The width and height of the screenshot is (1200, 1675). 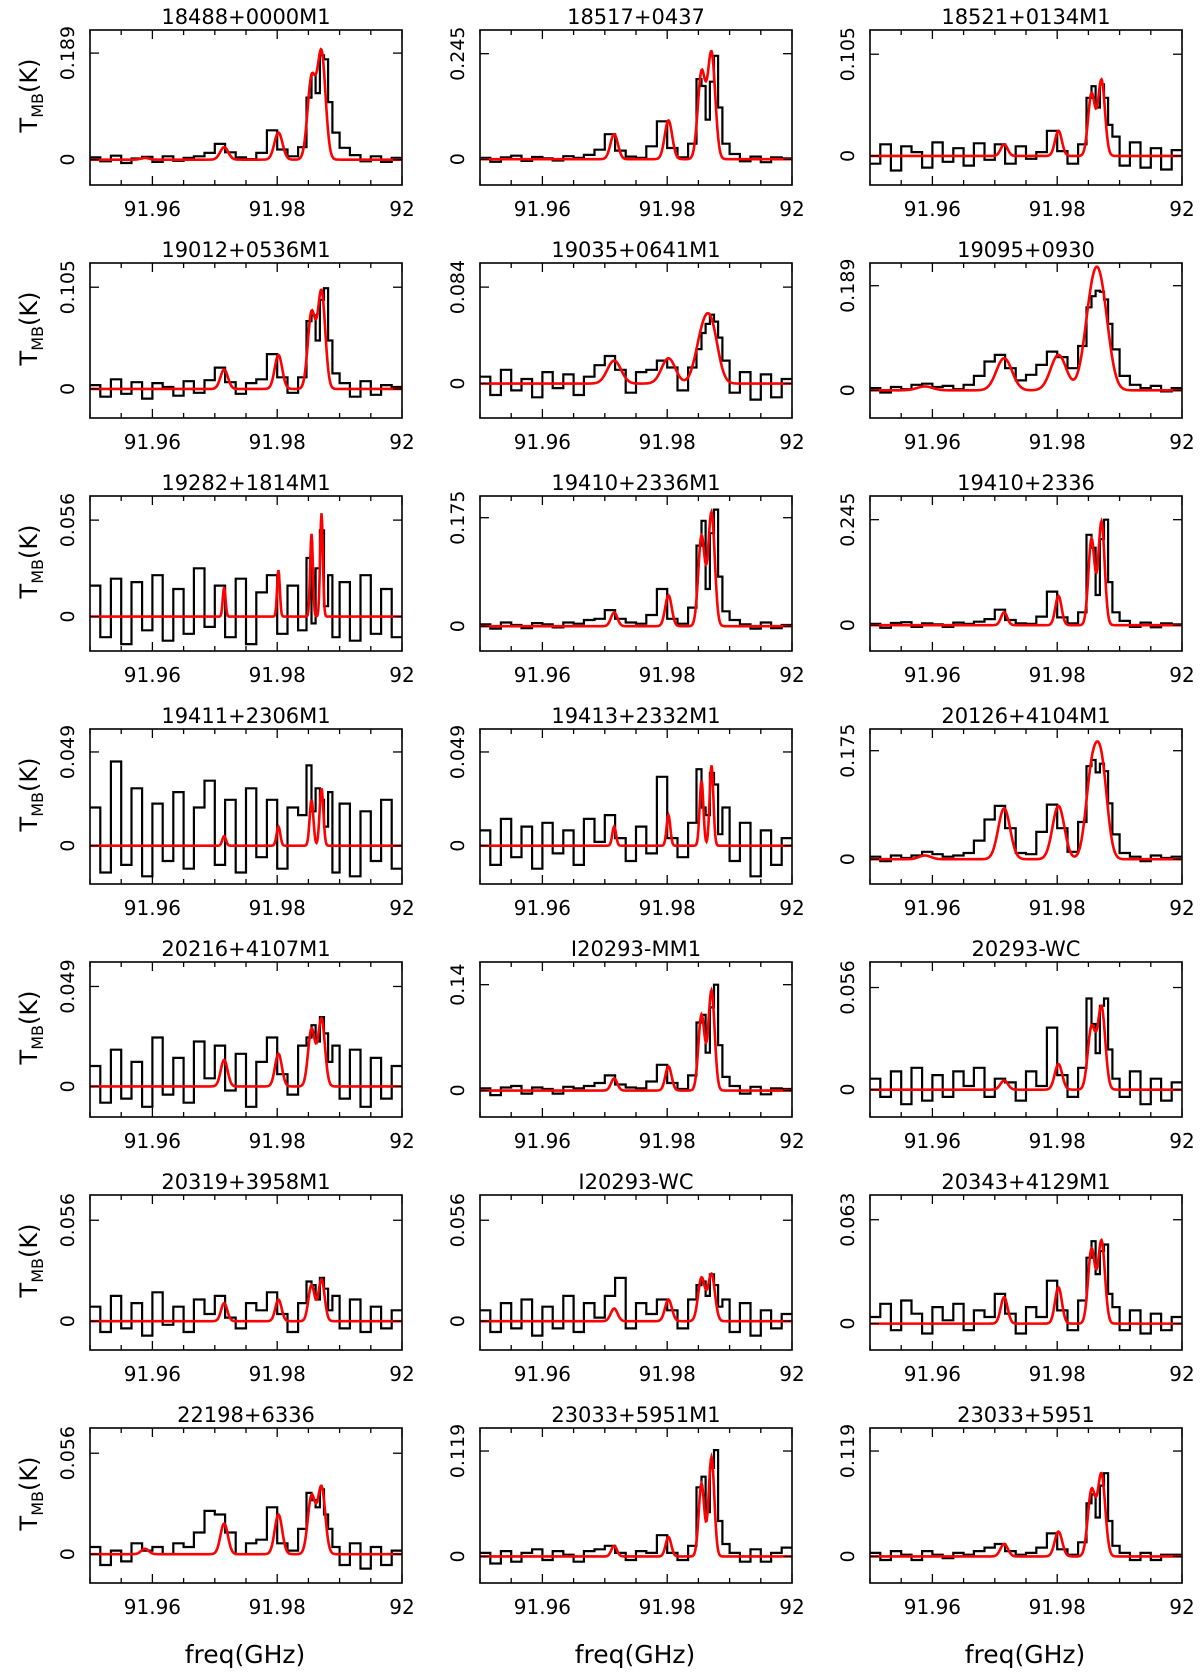 I want to click on y-tick-label: 0.245, so click(x=458, y=53).